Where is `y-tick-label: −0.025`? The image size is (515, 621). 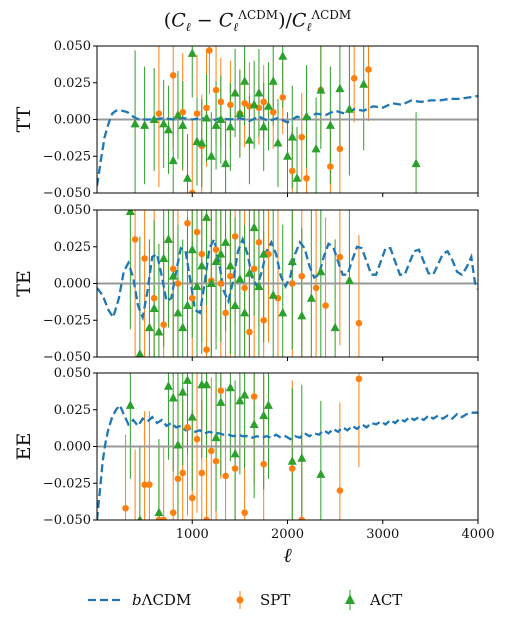 y-tick-label: −0.025 is located at coordinates (67, 483).